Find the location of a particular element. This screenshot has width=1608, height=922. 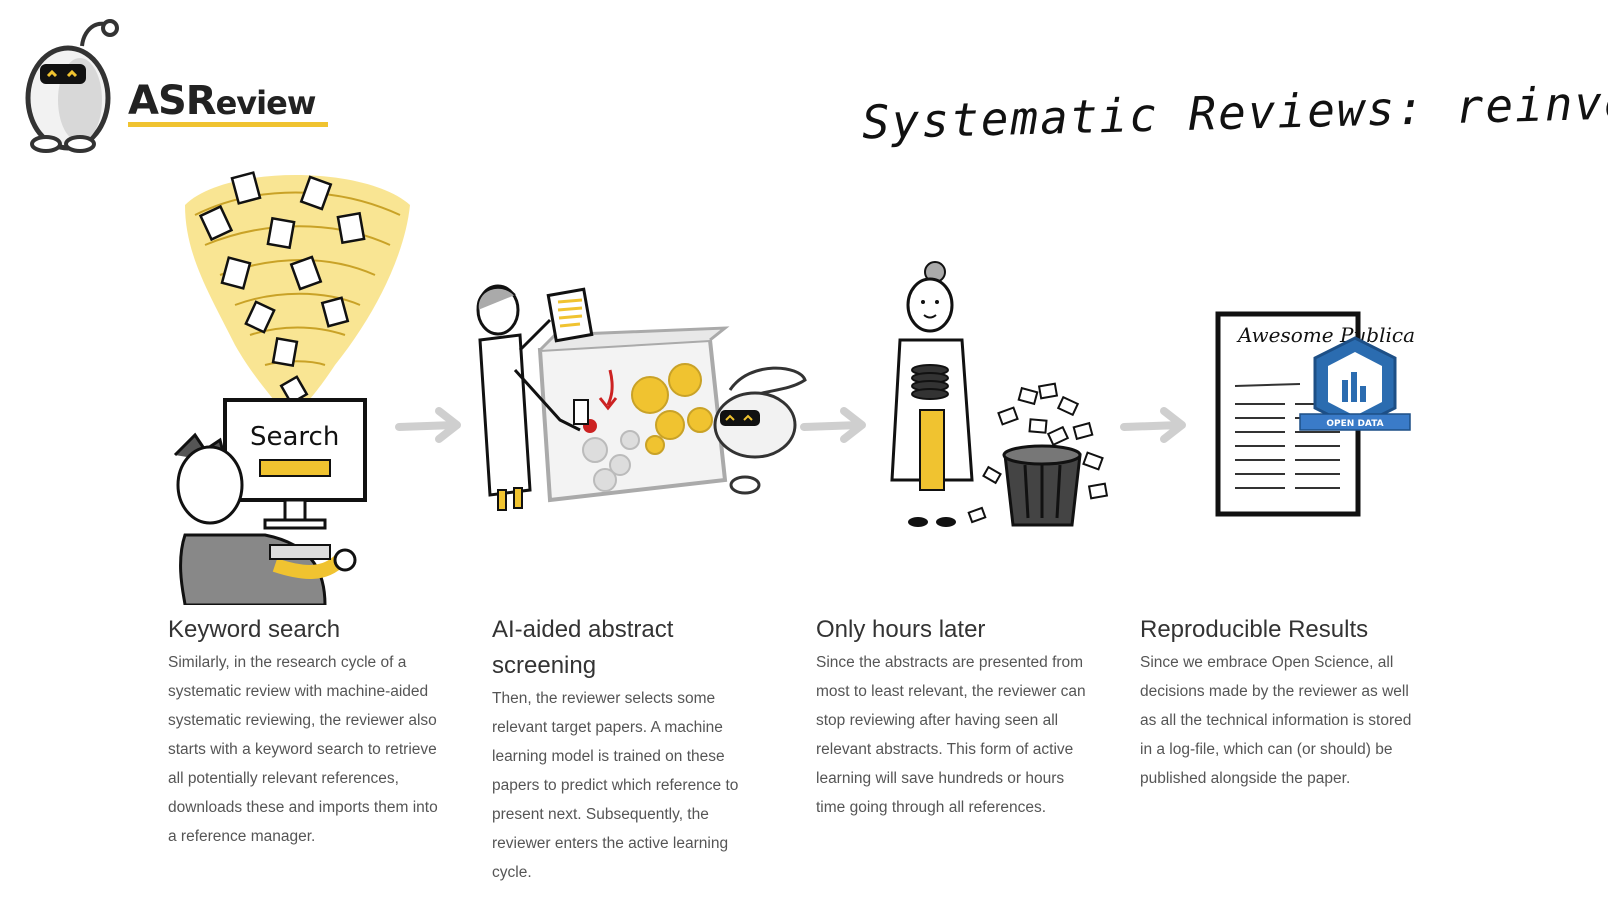

asreview-logo: ASReview is located at coordinates (175, 86).